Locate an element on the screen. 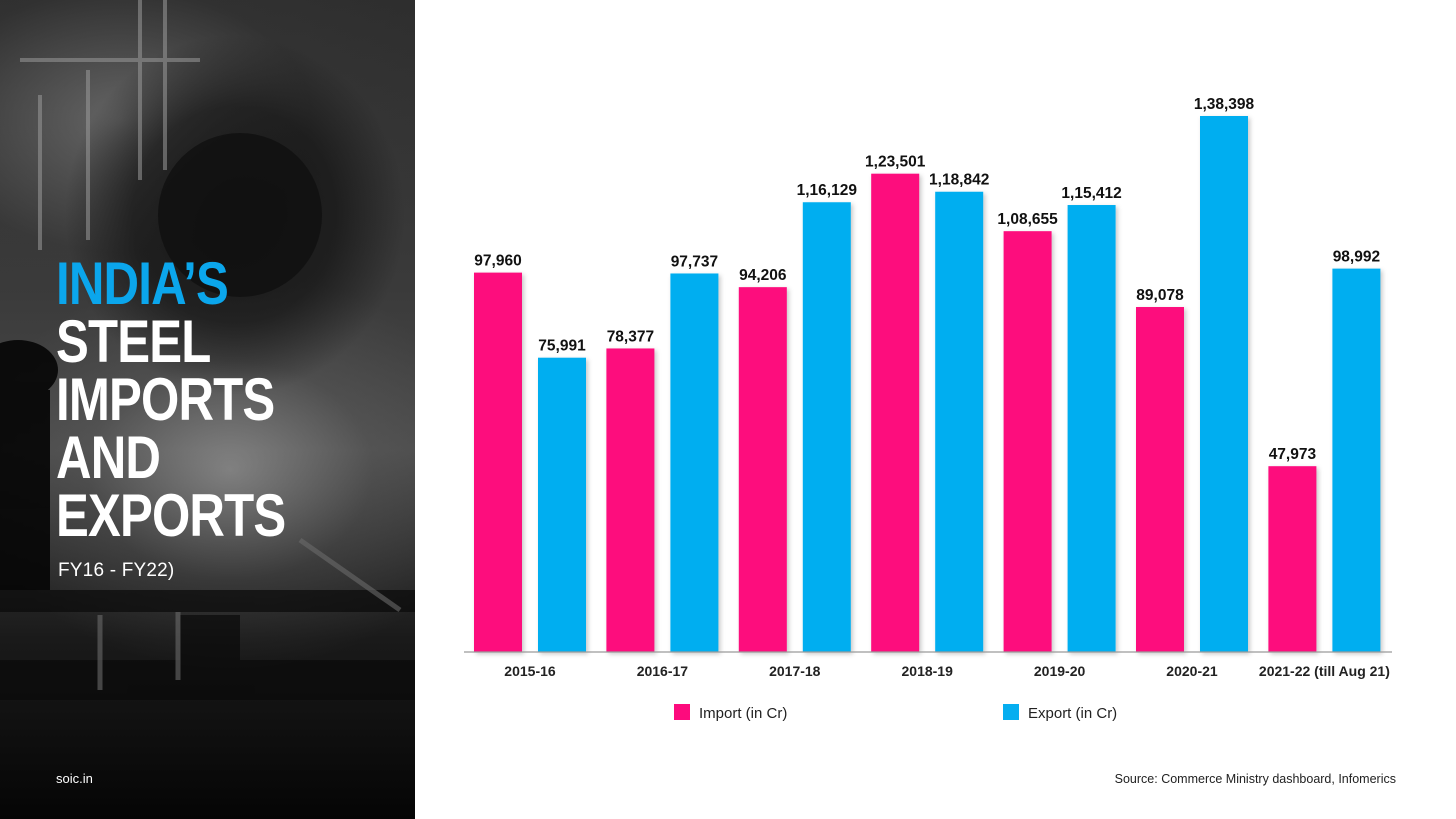 This screenshot has width=1456, height=819. x-tick-label: 2018-19 is located at coordinates (928, 671).